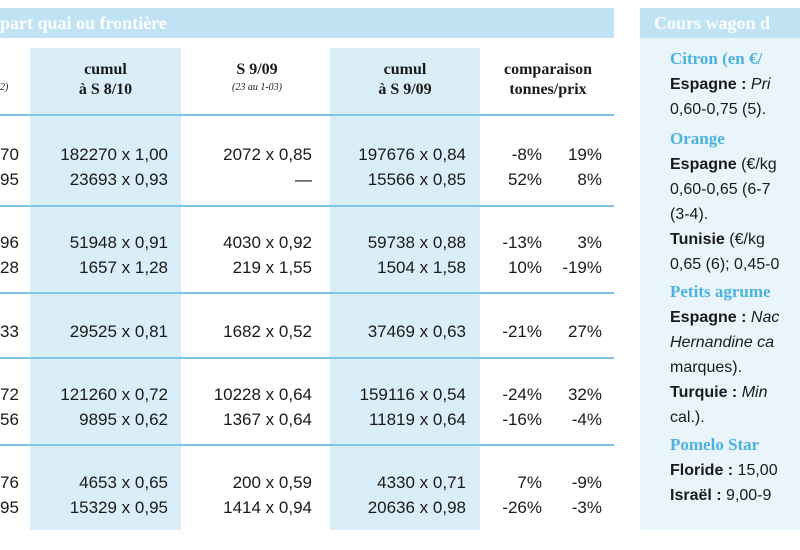 This screenshot has height=550, width=800. What do you see at coordinates (723, 164) in the screenshot?
I see `origin-espagne: Espagne (€/kg` at bounding box center [723, 164].